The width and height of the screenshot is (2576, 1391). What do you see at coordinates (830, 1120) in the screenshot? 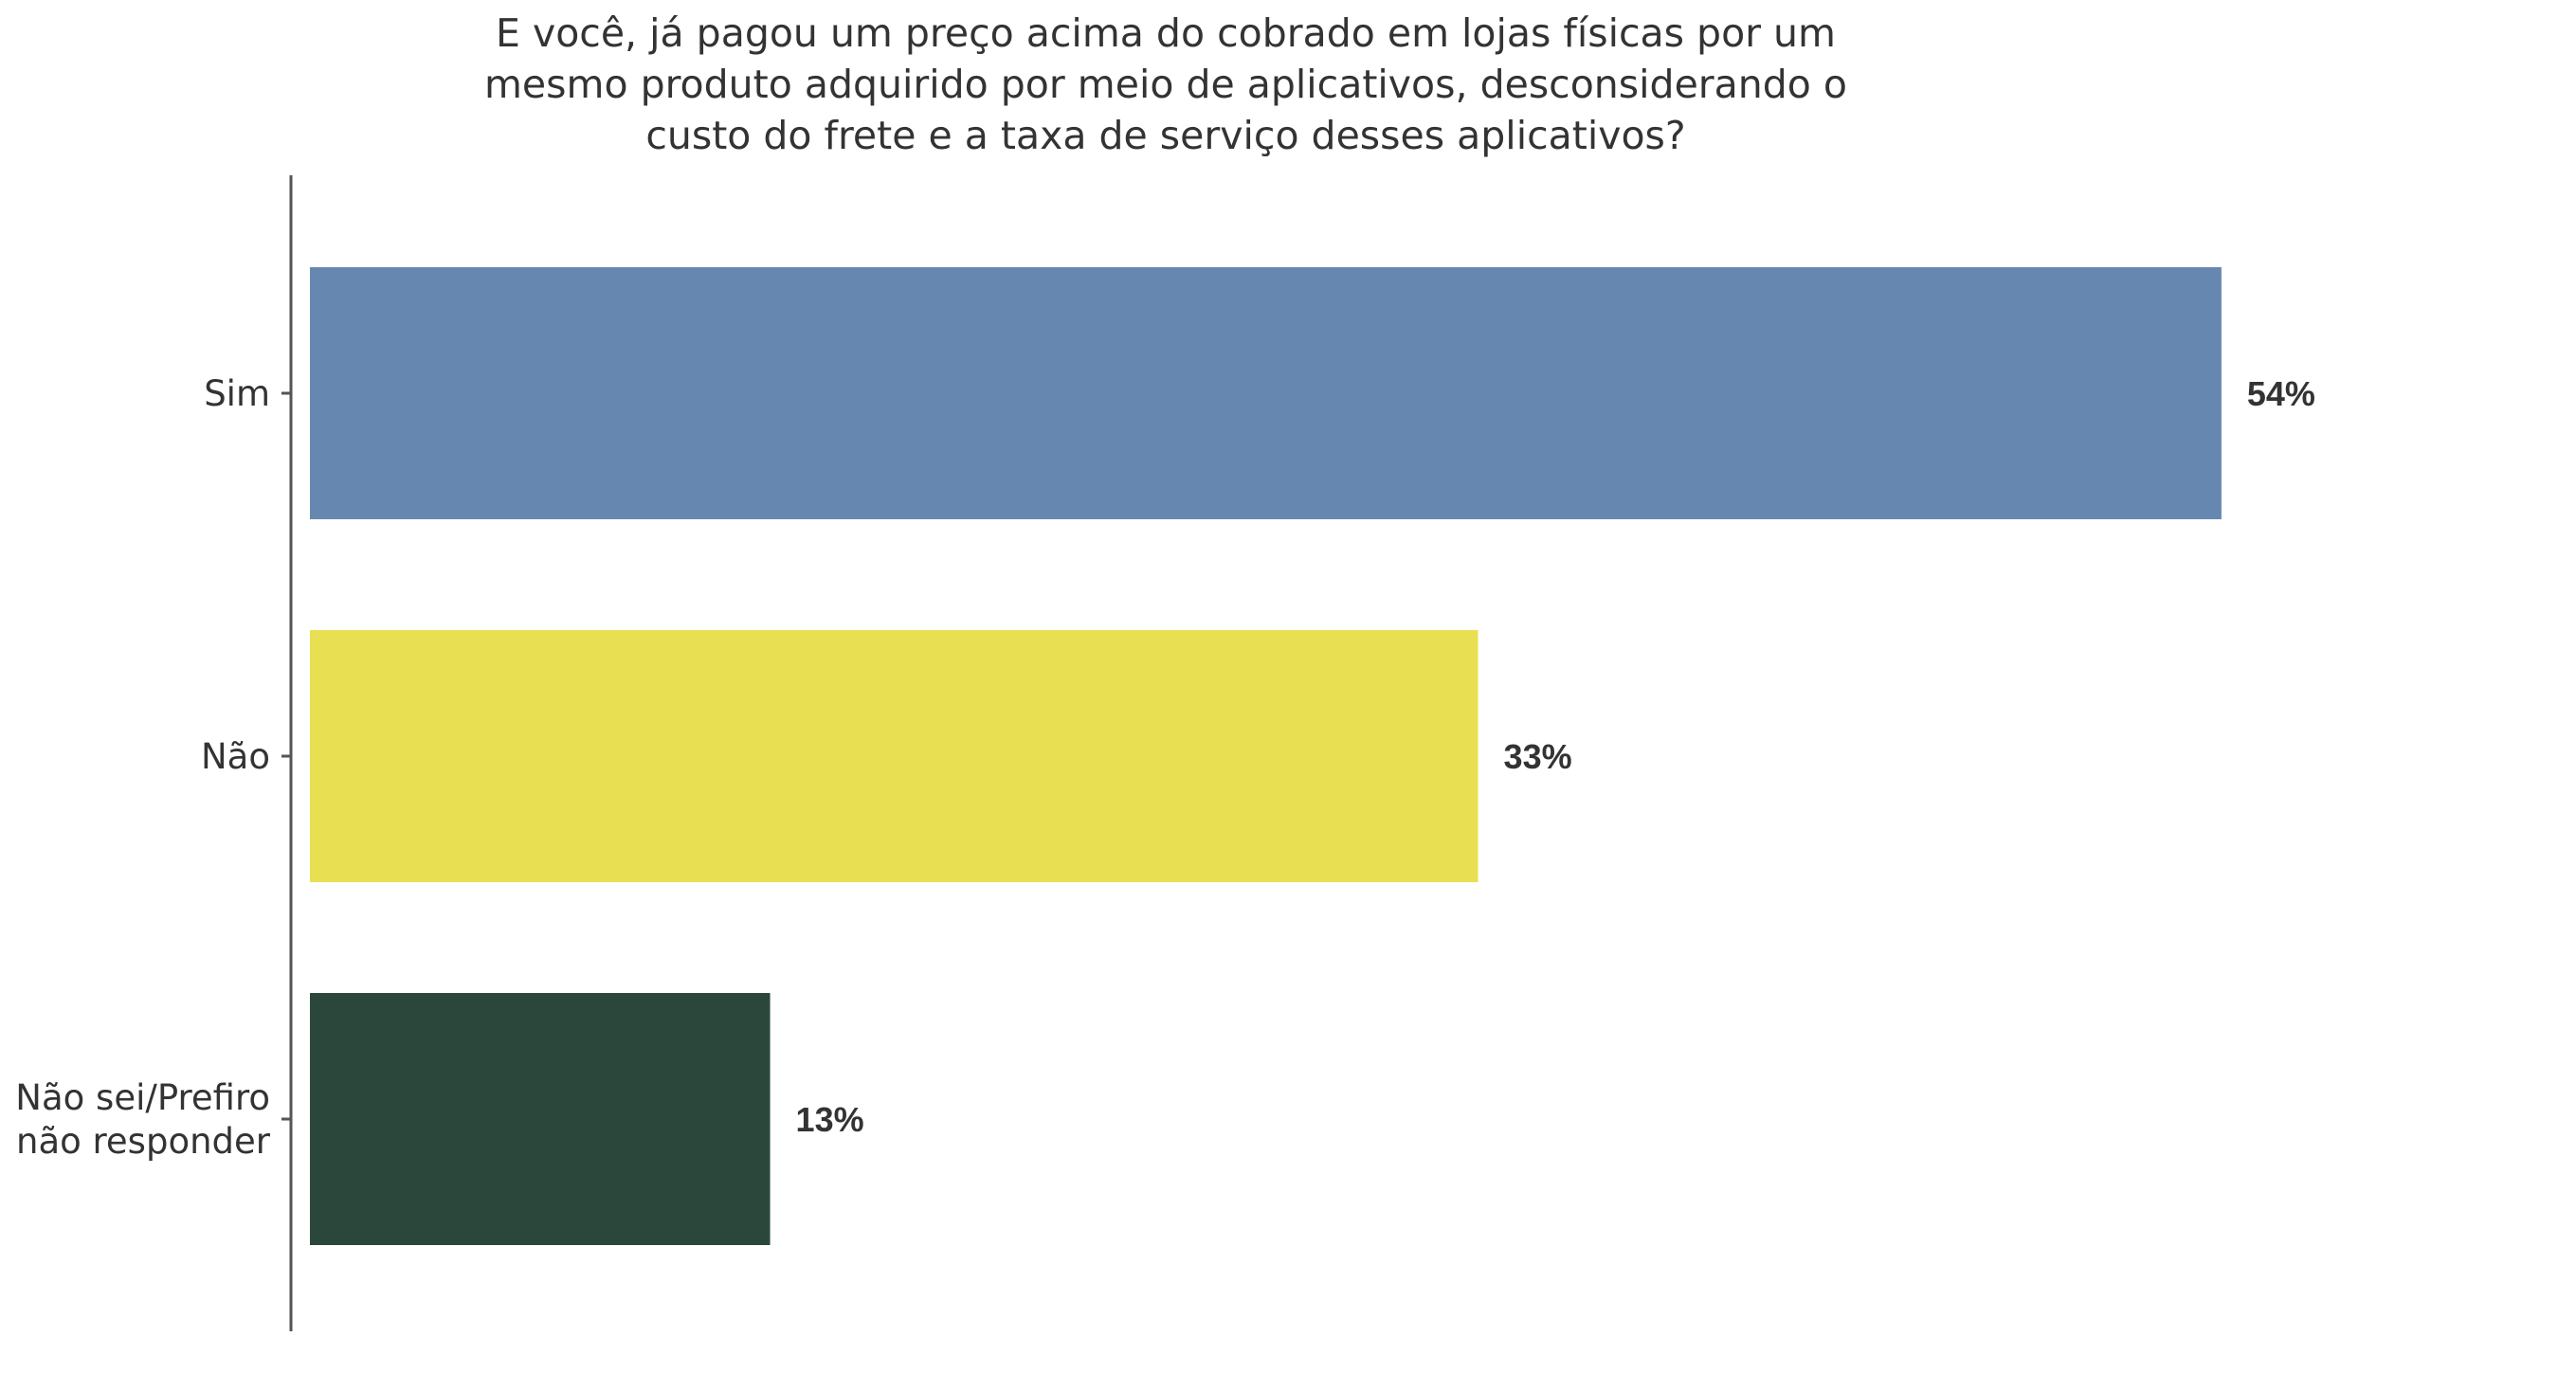
I see `data-label: 13%` at bounding box center [830, 1120].